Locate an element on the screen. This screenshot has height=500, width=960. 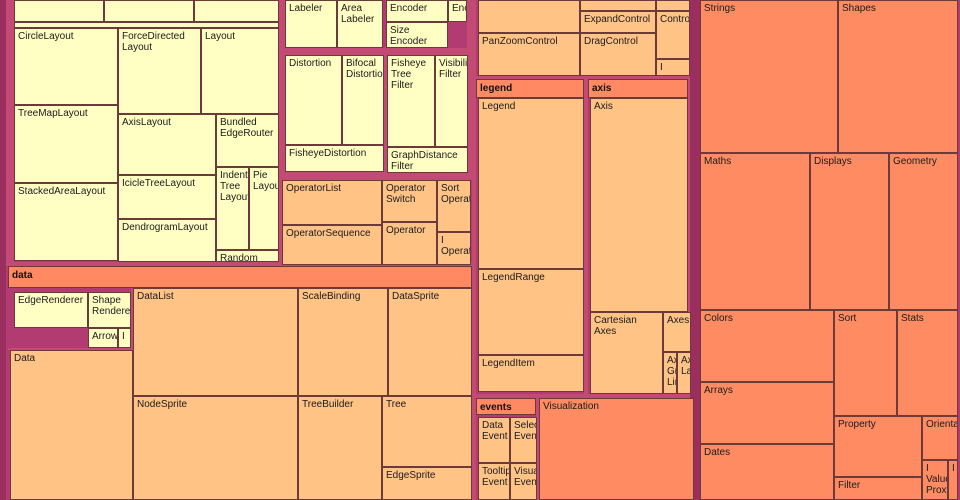
treemap-node: GraphDistance Filter is located at coordinates (427, 160).